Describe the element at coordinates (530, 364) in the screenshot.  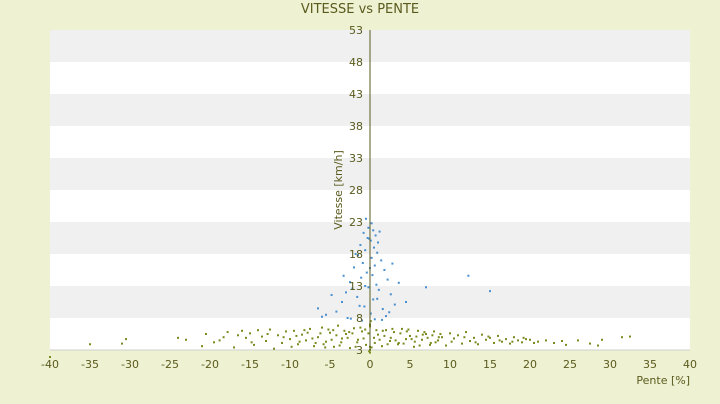
I see `x-tick-label: 20` at that location.